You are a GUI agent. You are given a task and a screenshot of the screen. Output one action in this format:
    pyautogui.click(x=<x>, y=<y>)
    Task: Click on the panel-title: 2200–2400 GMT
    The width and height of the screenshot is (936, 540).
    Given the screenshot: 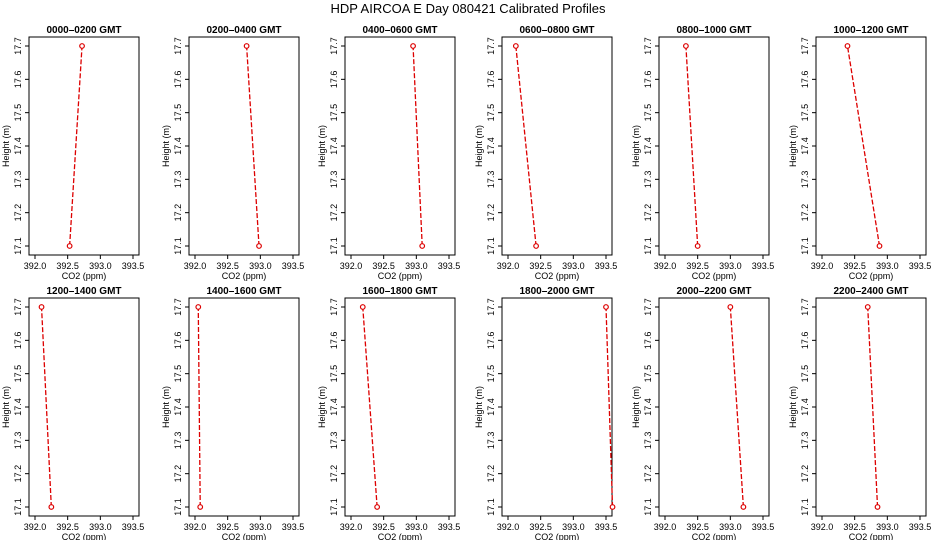 What is the action you would take?
    pyautogui.click(x=870, y=291)
    